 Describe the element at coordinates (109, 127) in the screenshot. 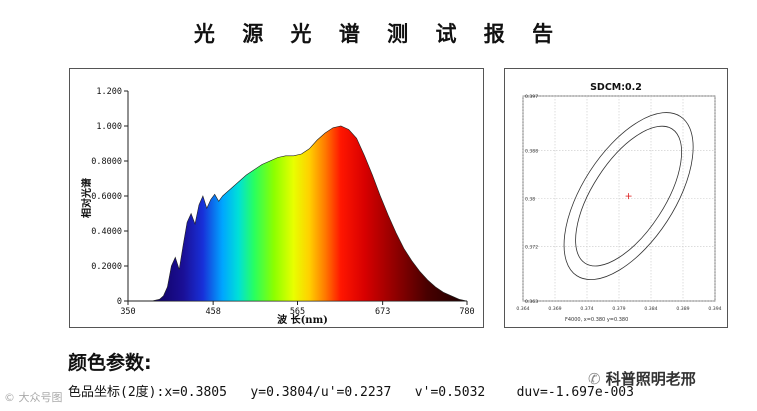

I see `y-tick-label: 1.000` at that location.